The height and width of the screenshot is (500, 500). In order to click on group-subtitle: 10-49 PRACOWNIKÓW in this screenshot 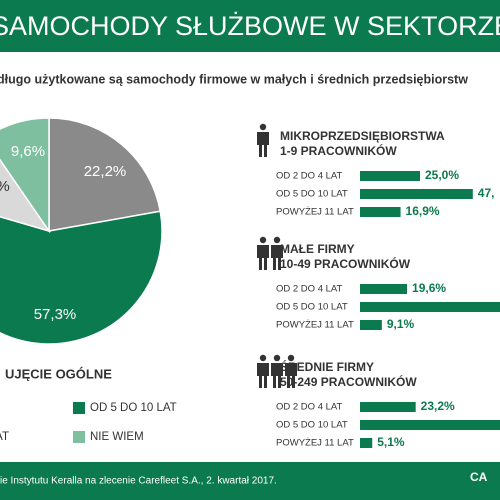, I will do `click(345, 263)`.